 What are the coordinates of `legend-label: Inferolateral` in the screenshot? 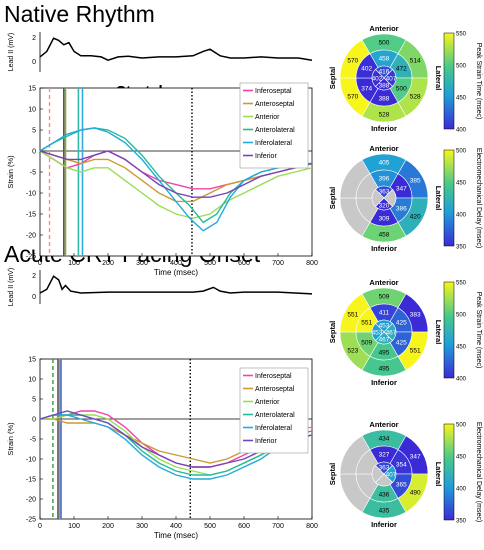 It's located at (273, 143).